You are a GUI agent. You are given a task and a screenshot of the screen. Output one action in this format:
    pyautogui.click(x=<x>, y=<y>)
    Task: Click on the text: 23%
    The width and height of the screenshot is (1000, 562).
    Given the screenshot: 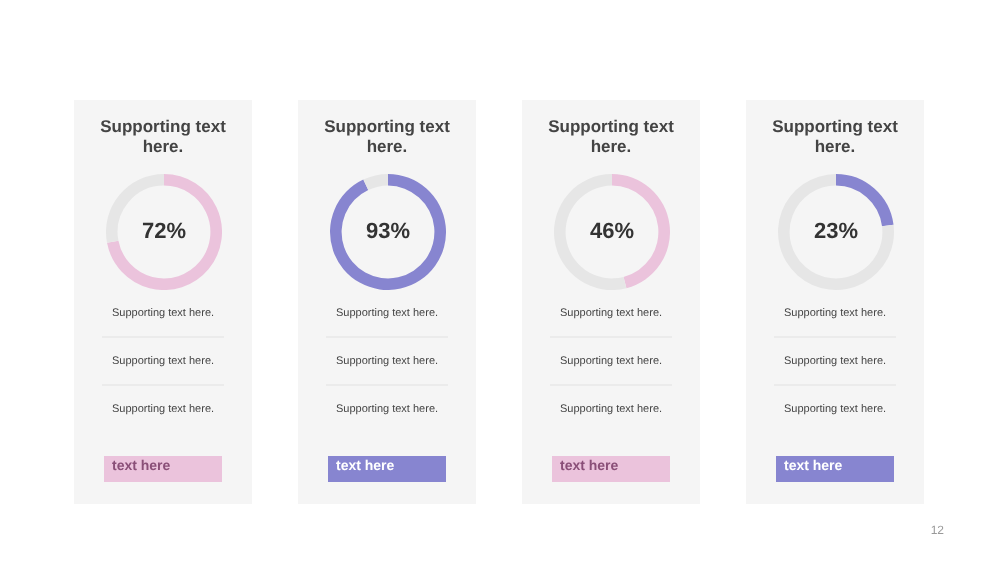 What is the action you would take?
    pyautogui.click(x=835, y=232)
    